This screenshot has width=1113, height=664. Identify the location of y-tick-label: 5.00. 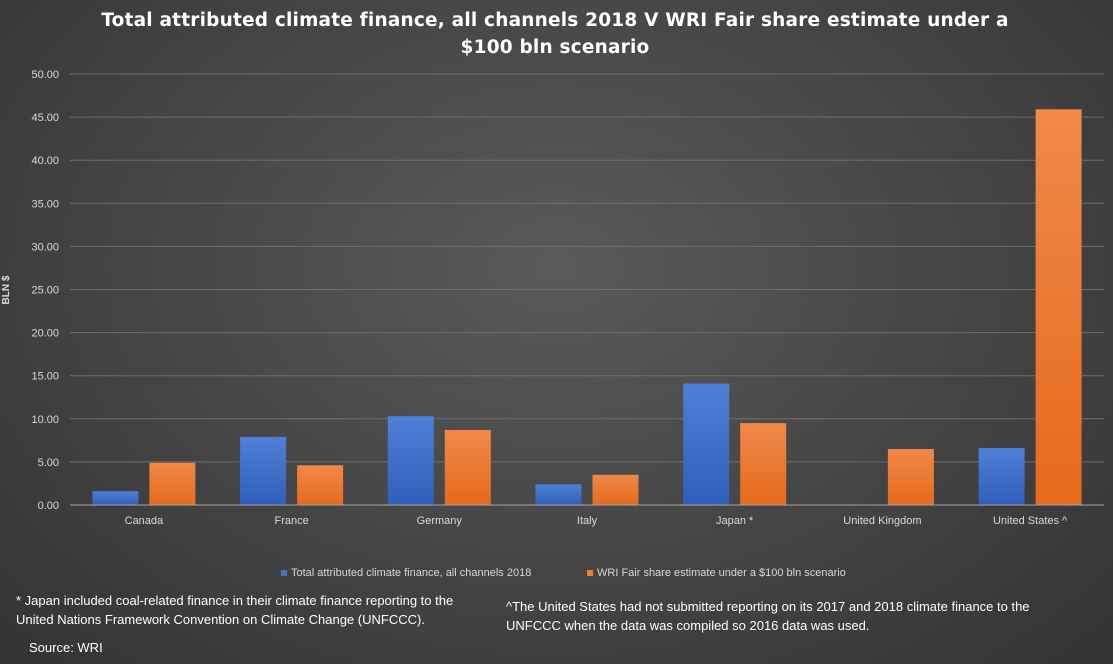
(48, 463).